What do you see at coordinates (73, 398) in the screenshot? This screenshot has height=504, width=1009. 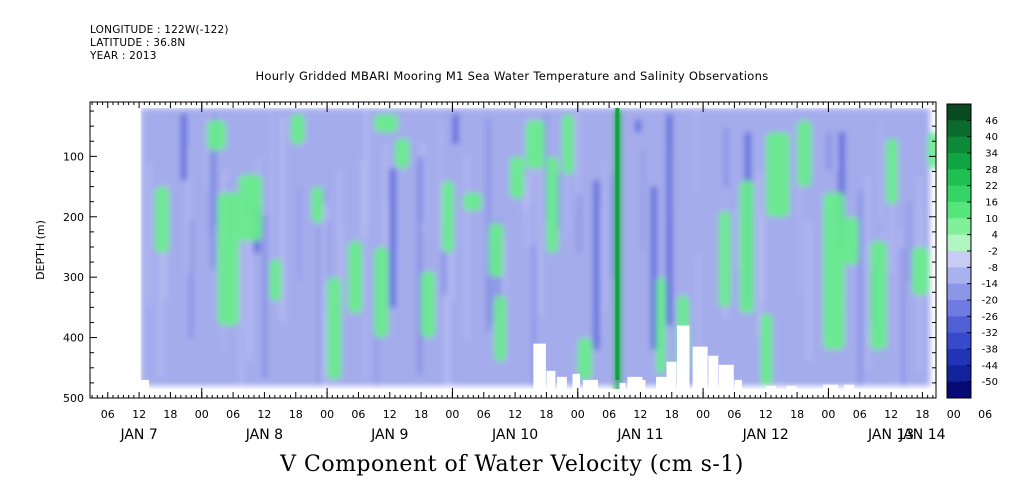 I see `y-tick-label: 500` at bounding box center [73, 398].